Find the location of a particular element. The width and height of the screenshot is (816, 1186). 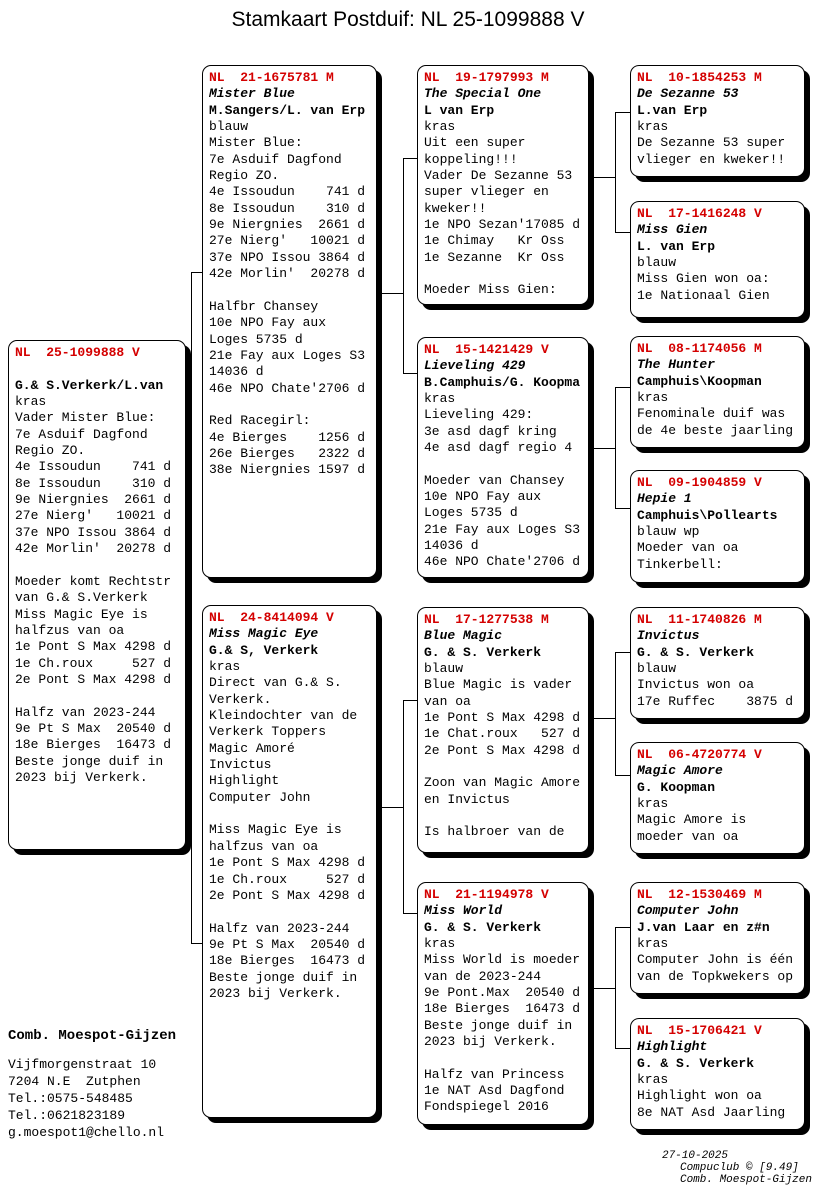

breeder-name: J.van Laar en z#n is located at coordinates (703, 927).